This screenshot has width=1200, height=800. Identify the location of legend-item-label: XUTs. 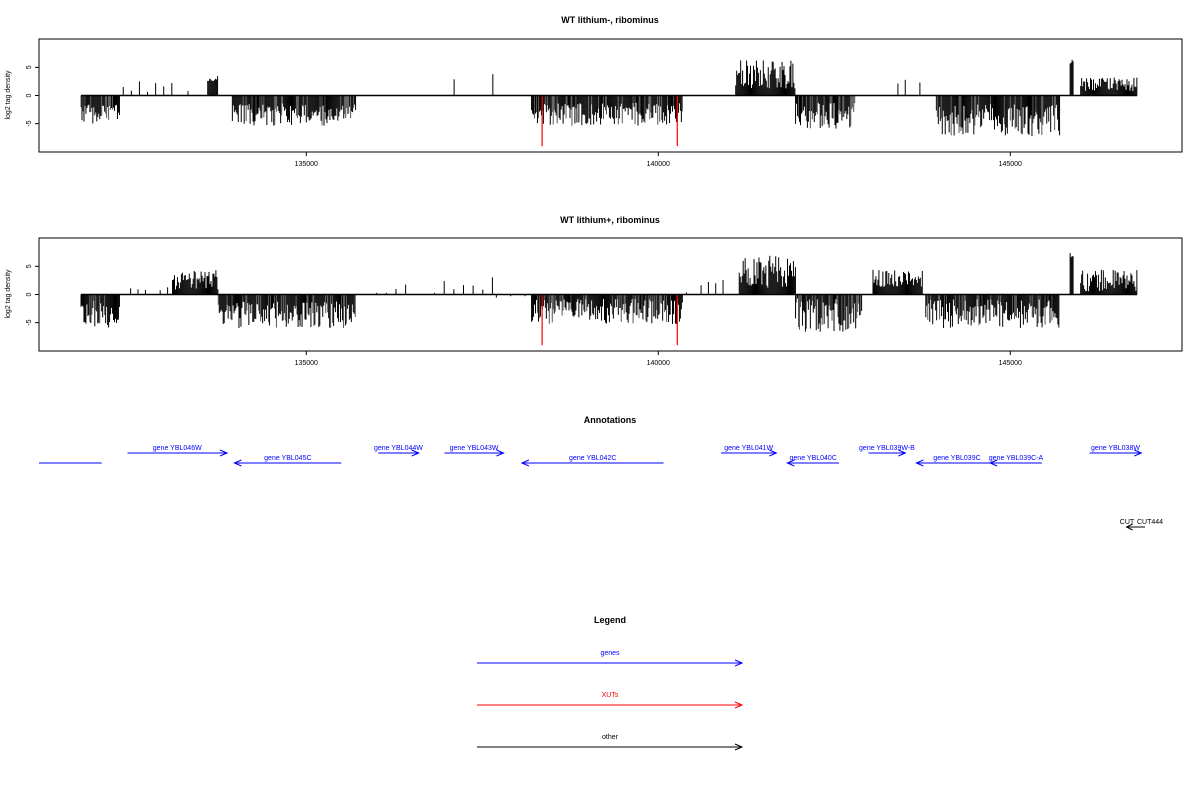
(610, 695).